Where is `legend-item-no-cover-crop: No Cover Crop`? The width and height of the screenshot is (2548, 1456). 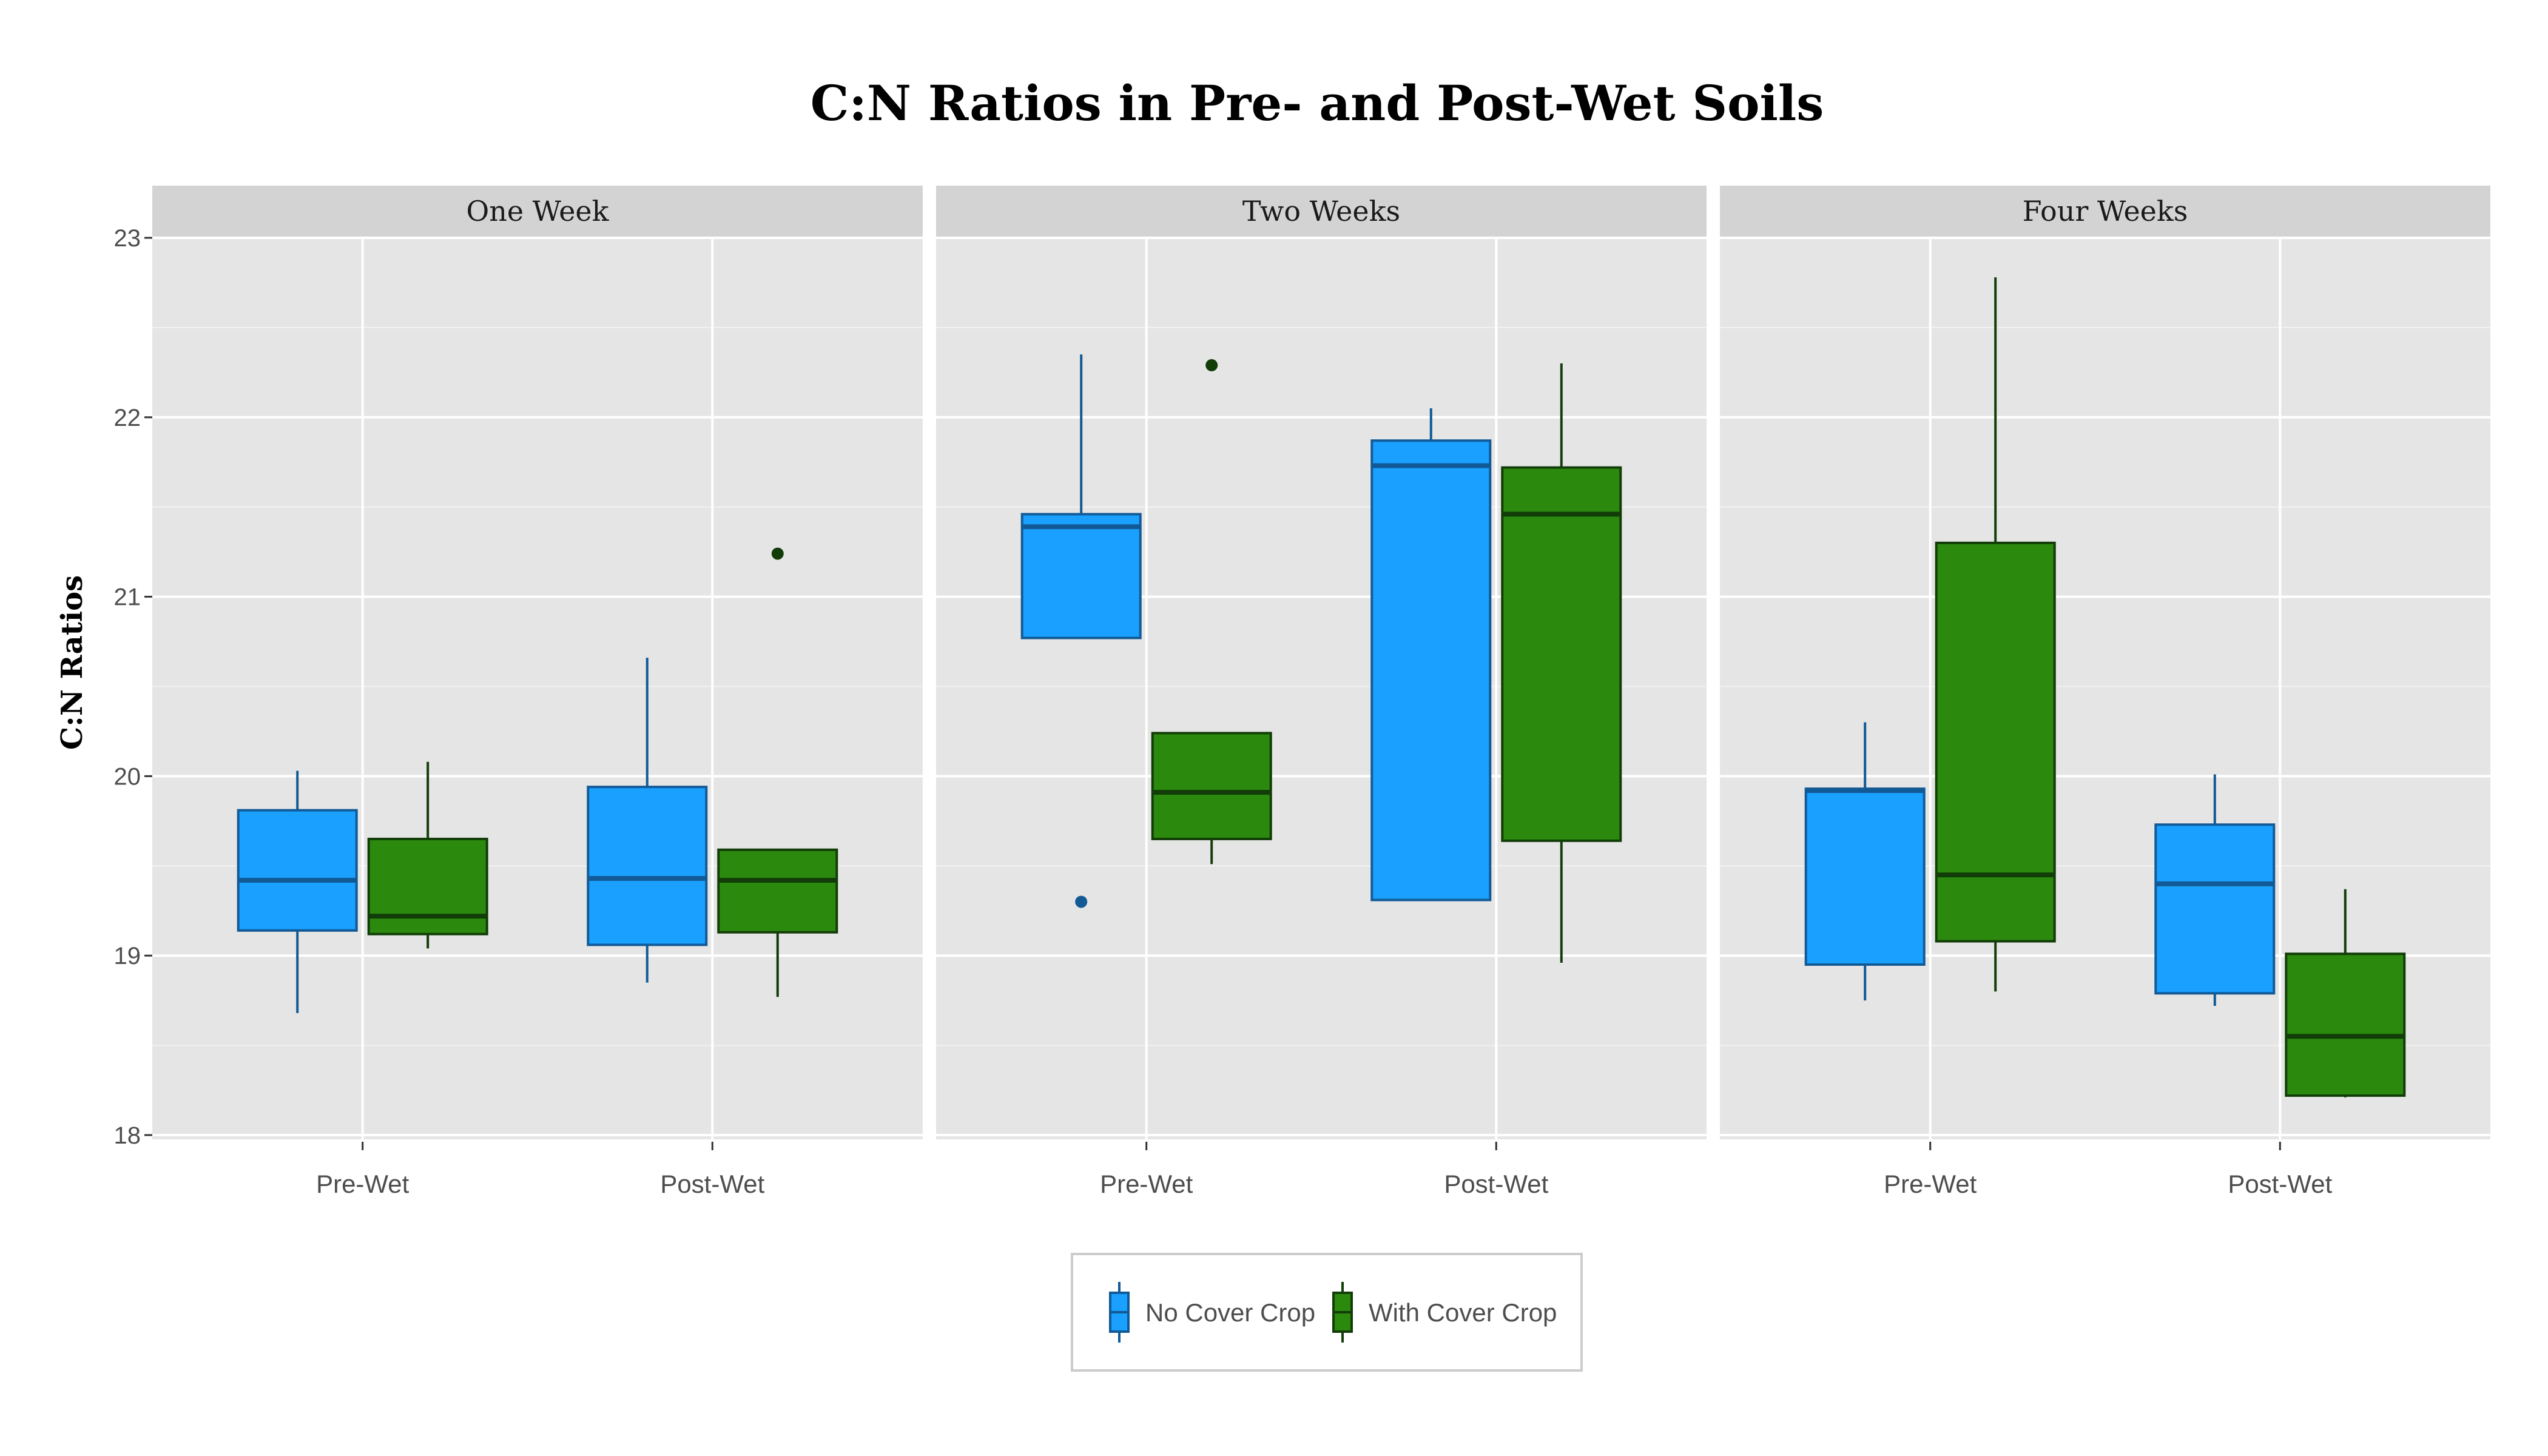 legend-item-no-cover-crop: No Cover Crop is located at coordinates (1212, 1312).